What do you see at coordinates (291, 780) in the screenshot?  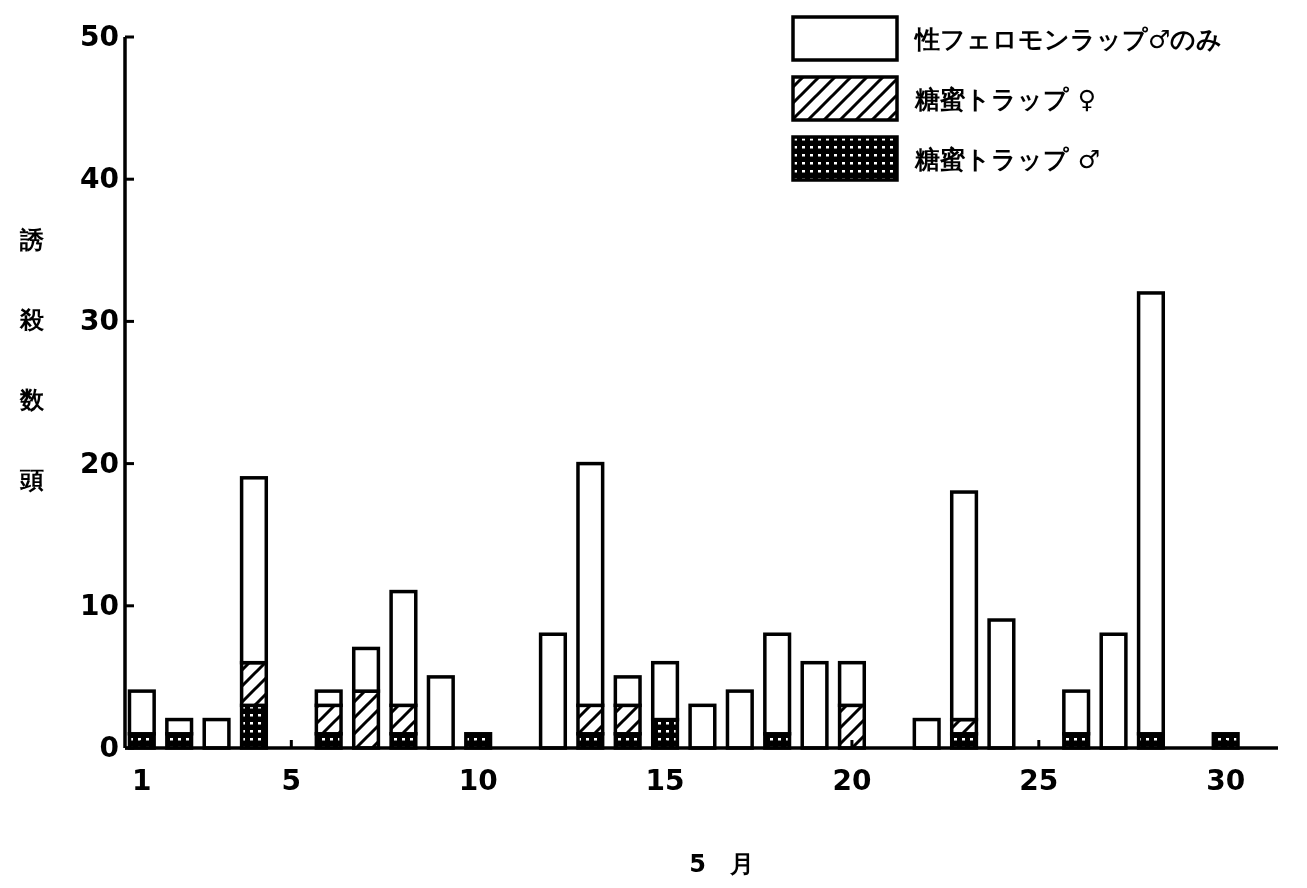 I see `x-tick-label: 5` at bounding box center [291, 780].